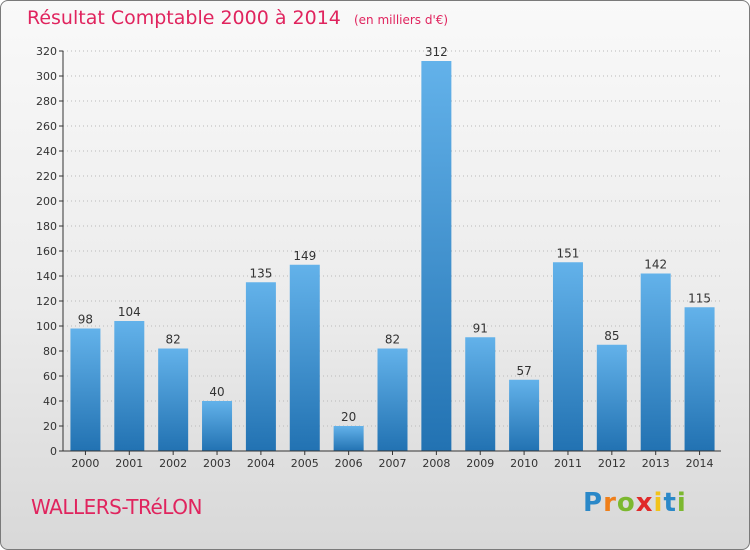  Describe the element at coordinates (50, 376) in the screenshot. I see `y-tick-label: 60` at that location.